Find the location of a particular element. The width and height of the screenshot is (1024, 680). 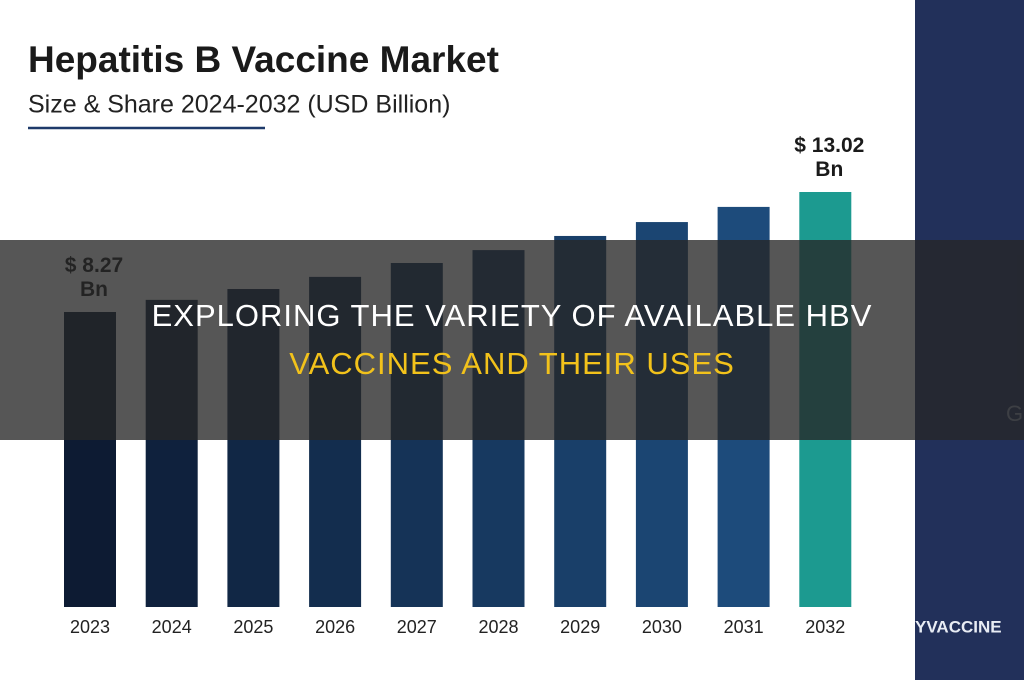

x-tick-label: 2026 is located at coordinates (335, 627).